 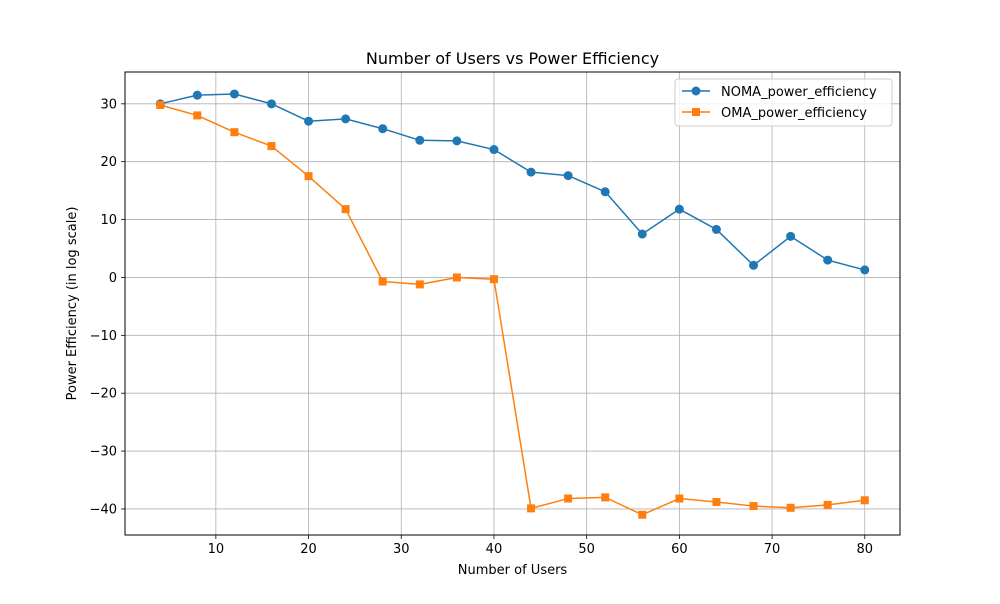 What do you see at coordinates (586, 549) in the screenshot?
I see `x-tick-label: 50` at bounding box center [586, 549].